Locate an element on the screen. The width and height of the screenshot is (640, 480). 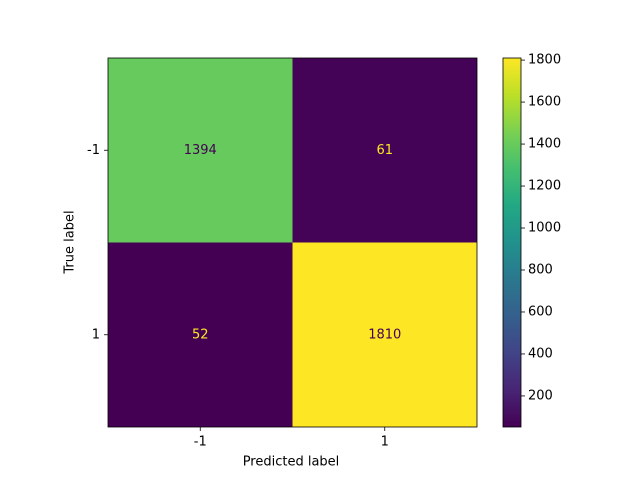
colorbar-tick-label: 1000 is located at coordinates (544, 228).